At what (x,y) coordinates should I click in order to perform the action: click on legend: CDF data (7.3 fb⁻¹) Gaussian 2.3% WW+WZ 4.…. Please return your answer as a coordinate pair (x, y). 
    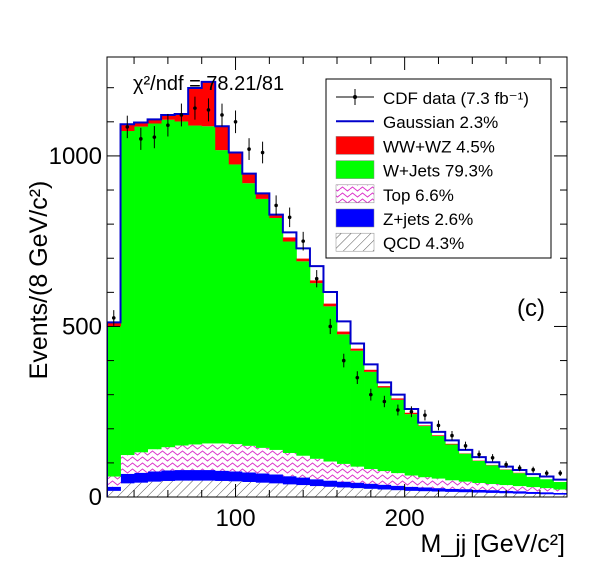
    Looking at the image, I should click on (438, 168).